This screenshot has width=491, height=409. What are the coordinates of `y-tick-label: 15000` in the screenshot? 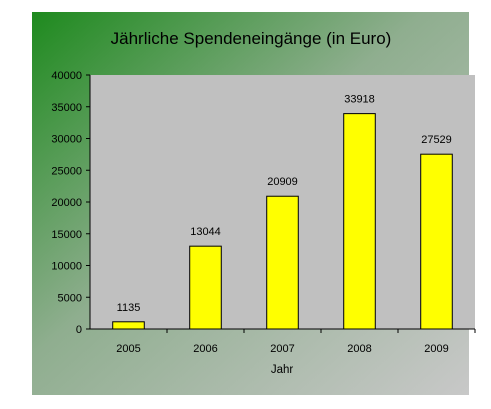 It's located at (66, 235).